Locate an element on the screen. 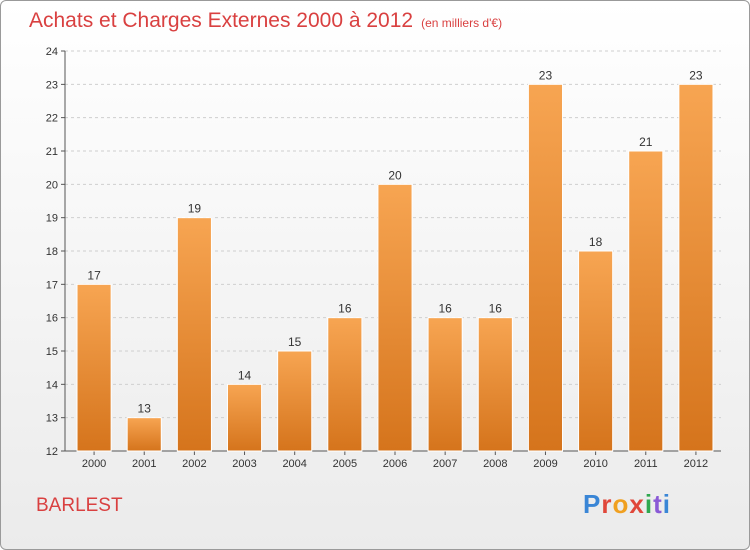 This screenshot has width=750, height=550. y-tick-label: 20 is located at coordinates (52, 185).